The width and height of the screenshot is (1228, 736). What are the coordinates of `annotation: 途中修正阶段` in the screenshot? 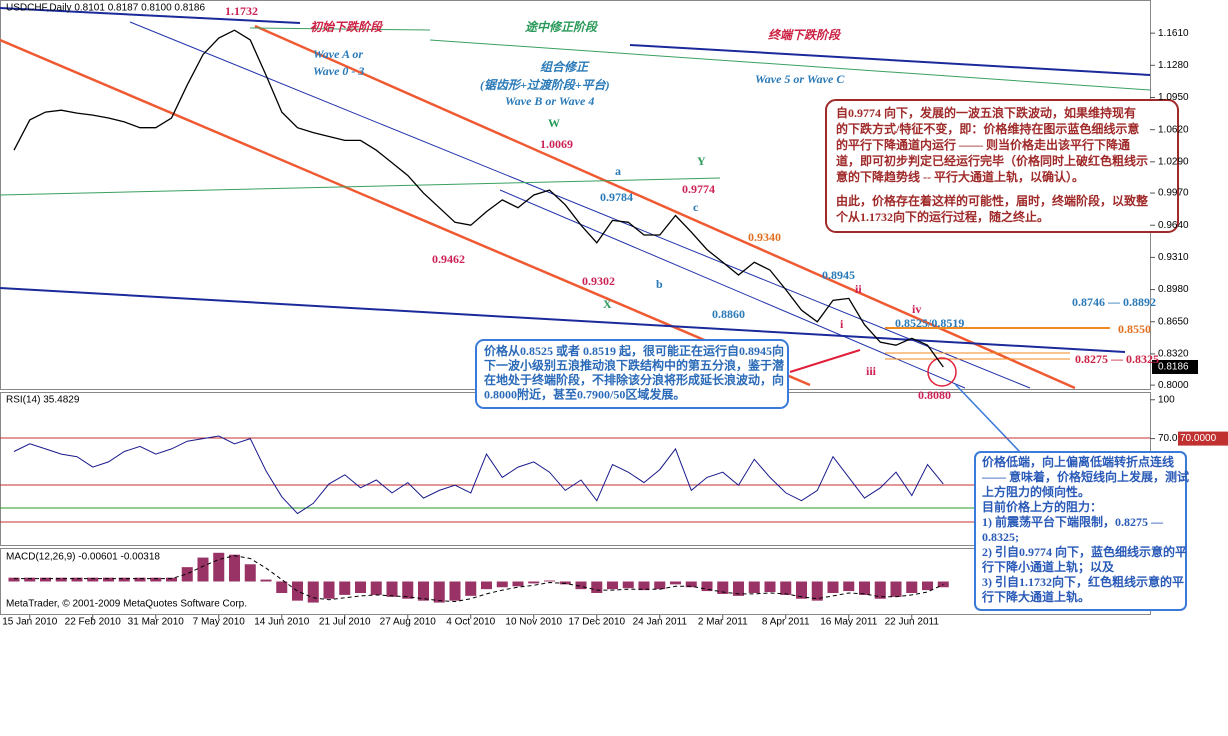 It's located at (562, 27).